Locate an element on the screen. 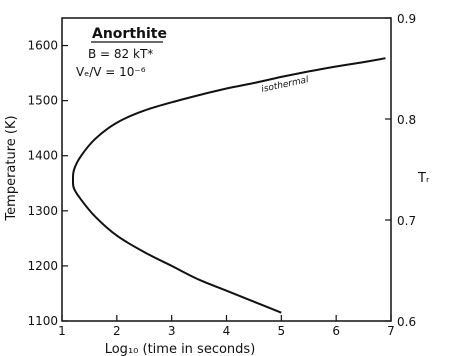 Image resolution: width=451 pixels, height=356 pixels. y-tick-label: 1200 is located at coordinates (42, 266).